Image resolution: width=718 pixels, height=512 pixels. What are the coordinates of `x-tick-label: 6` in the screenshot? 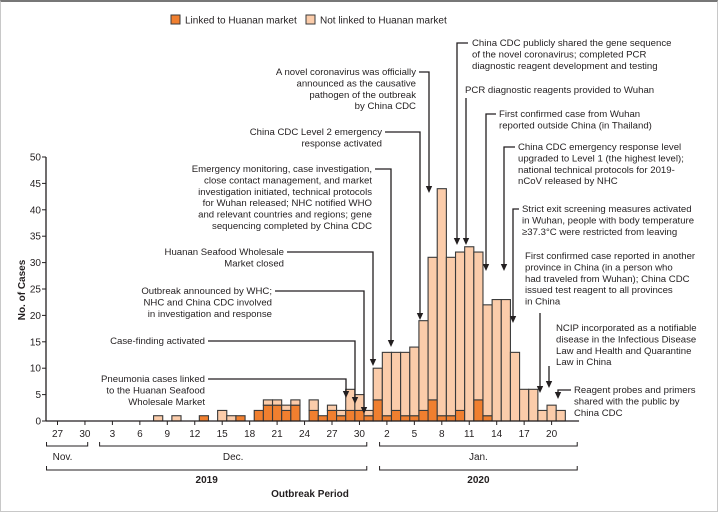 It's located at (140, 434).